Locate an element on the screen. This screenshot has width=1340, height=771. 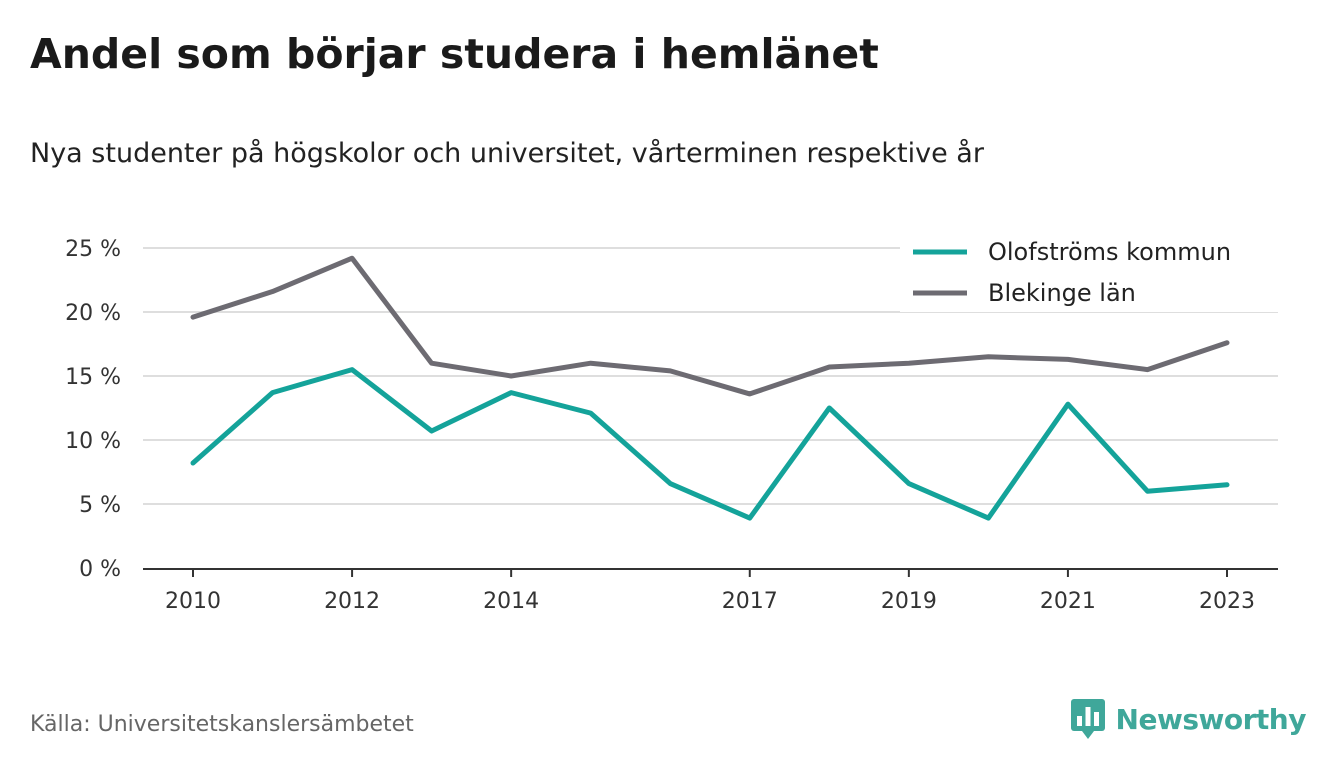
chart-title: Andel som börjar studera i hemlänet is located at coordinates (454, 54).